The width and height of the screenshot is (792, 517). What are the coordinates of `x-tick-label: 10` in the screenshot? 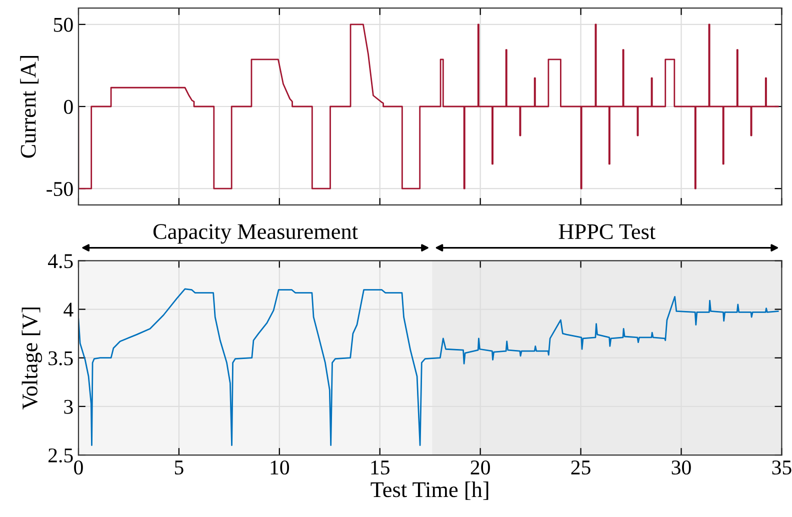 It's located at (280, 467).